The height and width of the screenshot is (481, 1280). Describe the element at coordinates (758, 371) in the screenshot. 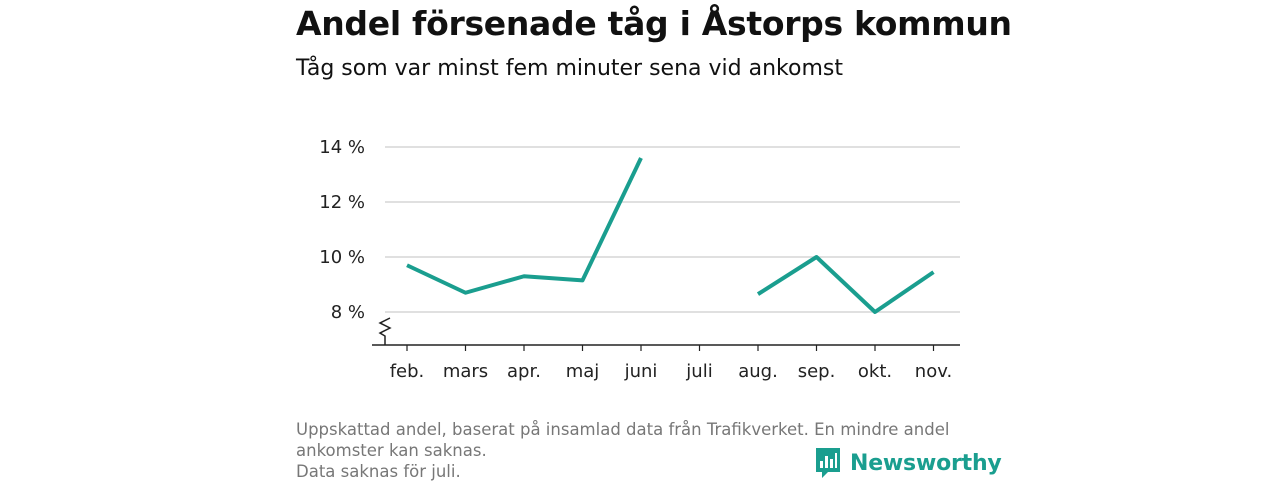

I see `x-tick-label: aug.` at that location.